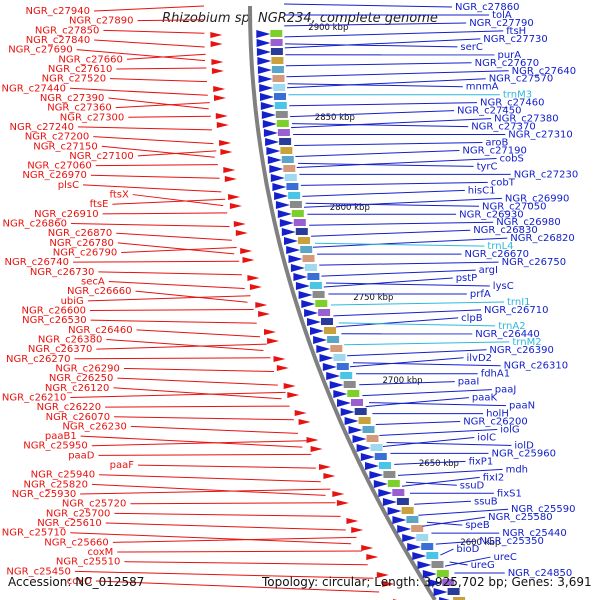 The height and width of the screenshot is (600, 600). What do you see at coordinates (69, 407) in the screenshot?
I see `left-gene-label: NGR_c26220` at bounding box center [69, 407].